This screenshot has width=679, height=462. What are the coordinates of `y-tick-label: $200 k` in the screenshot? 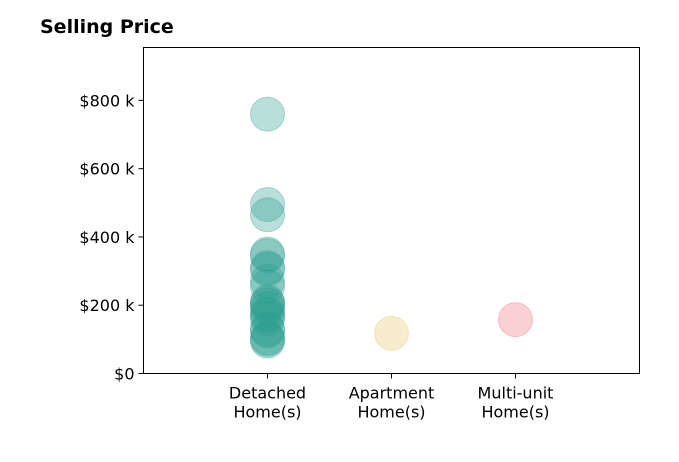 It's located at (107, 305).